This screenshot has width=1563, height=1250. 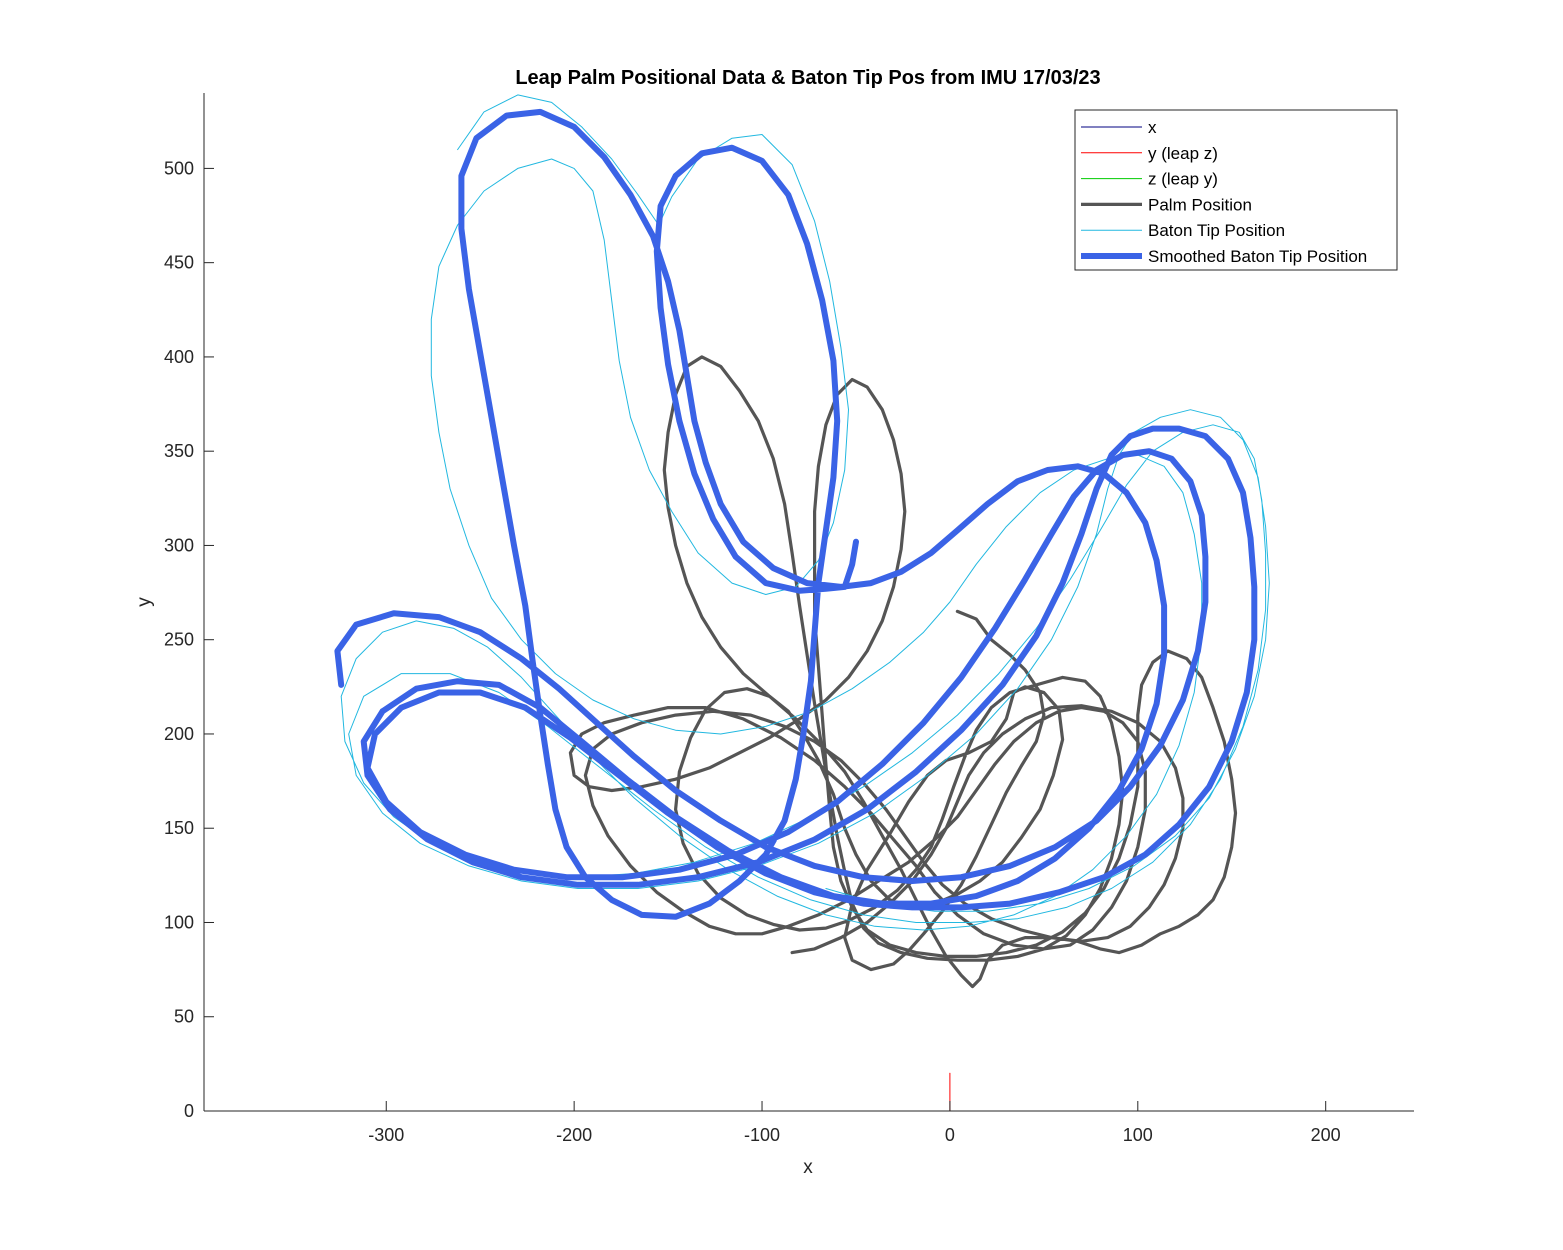 I want to click on y-tick-label: 100, so click(x=179, y=922).